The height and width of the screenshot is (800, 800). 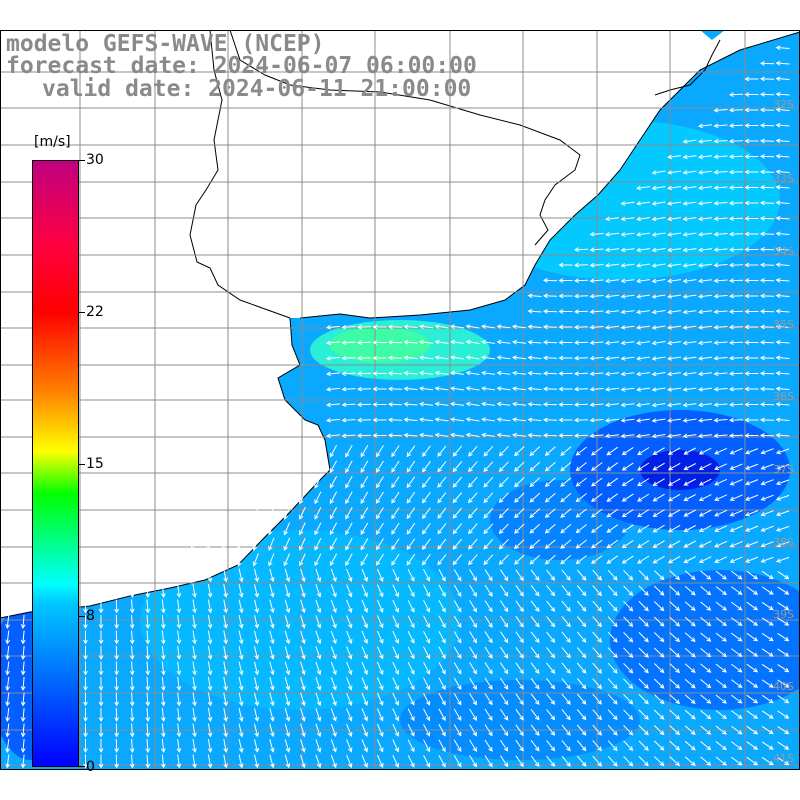 I want to click on latitude-label: 36S, so click(x=783, y=396).